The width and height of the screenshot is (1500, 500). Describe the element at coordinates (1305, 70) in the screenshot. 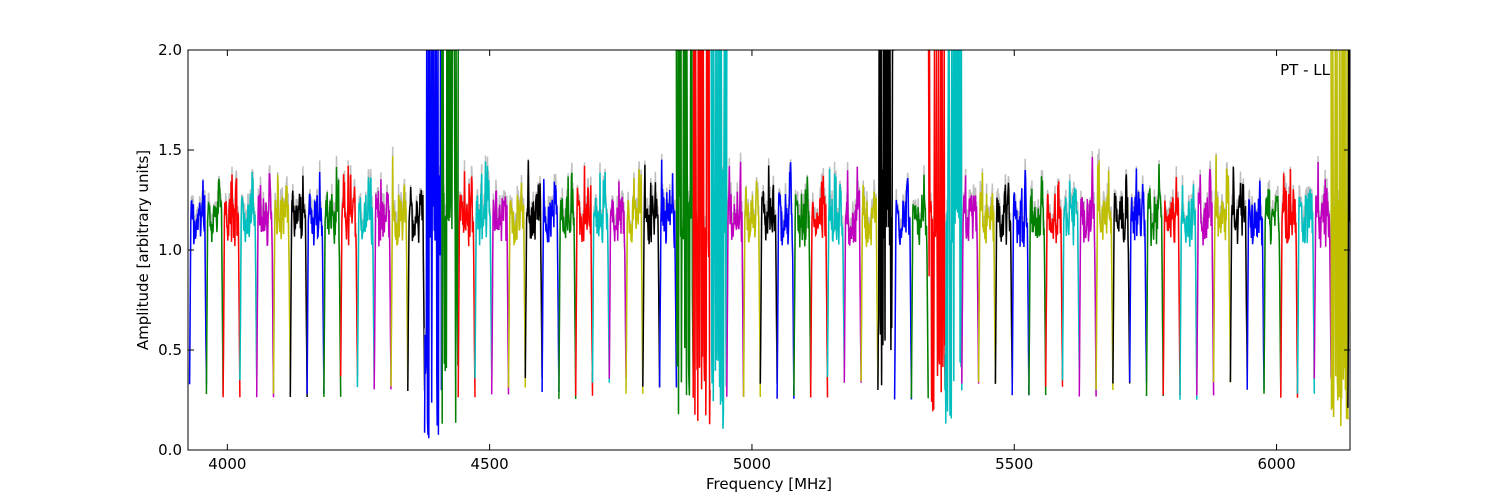

I see `chart-annotation: PT - LL` at that location.